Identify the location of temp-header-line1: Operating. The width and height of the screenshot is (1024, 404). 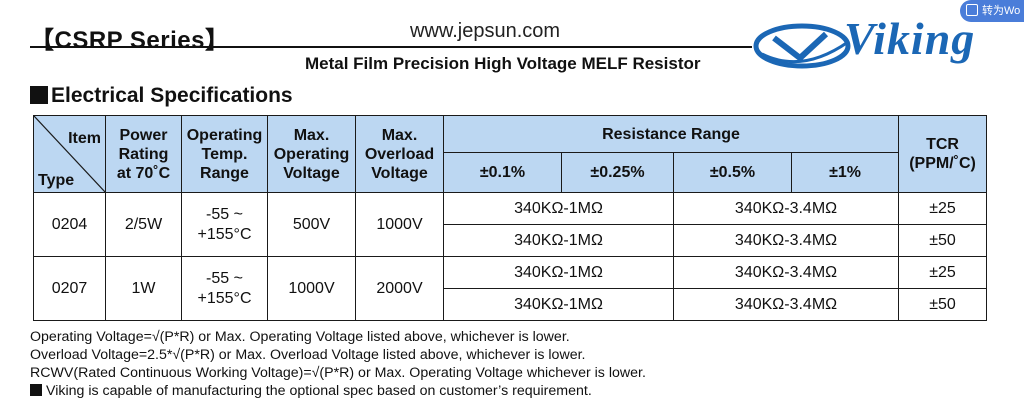
(224, 135).